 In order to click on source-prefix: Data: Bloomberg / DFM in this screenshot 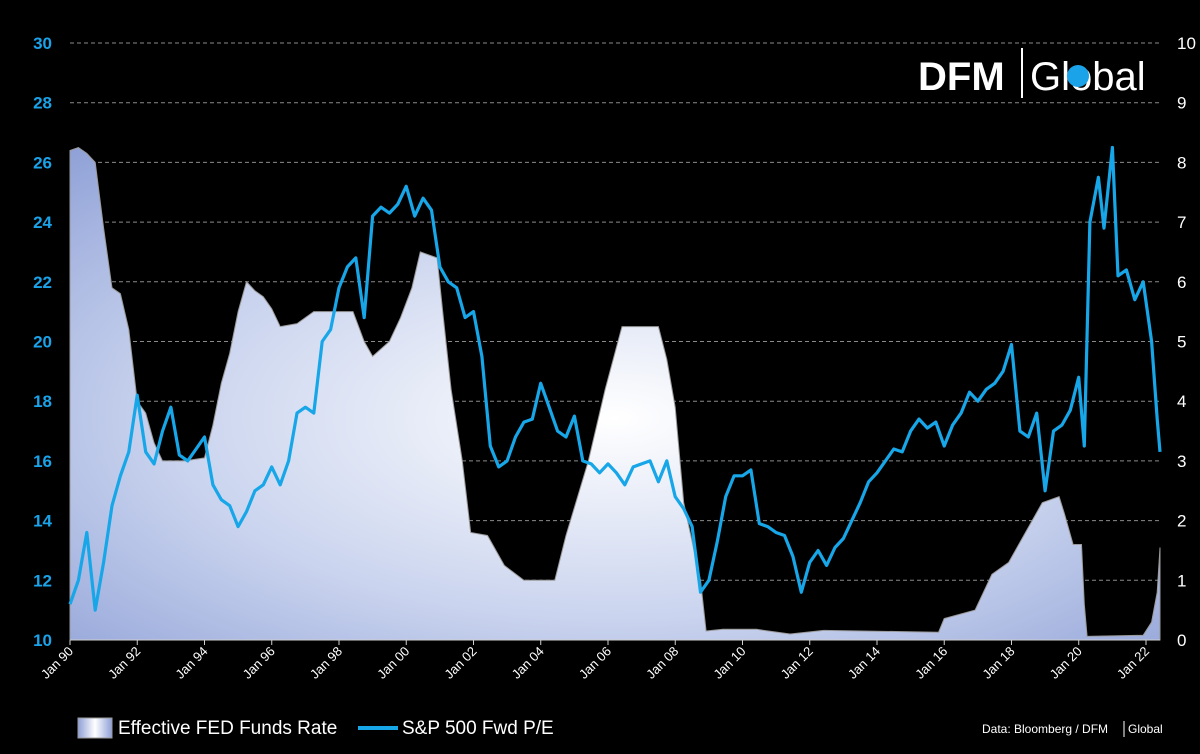, I will do `click(1045, 729)`.